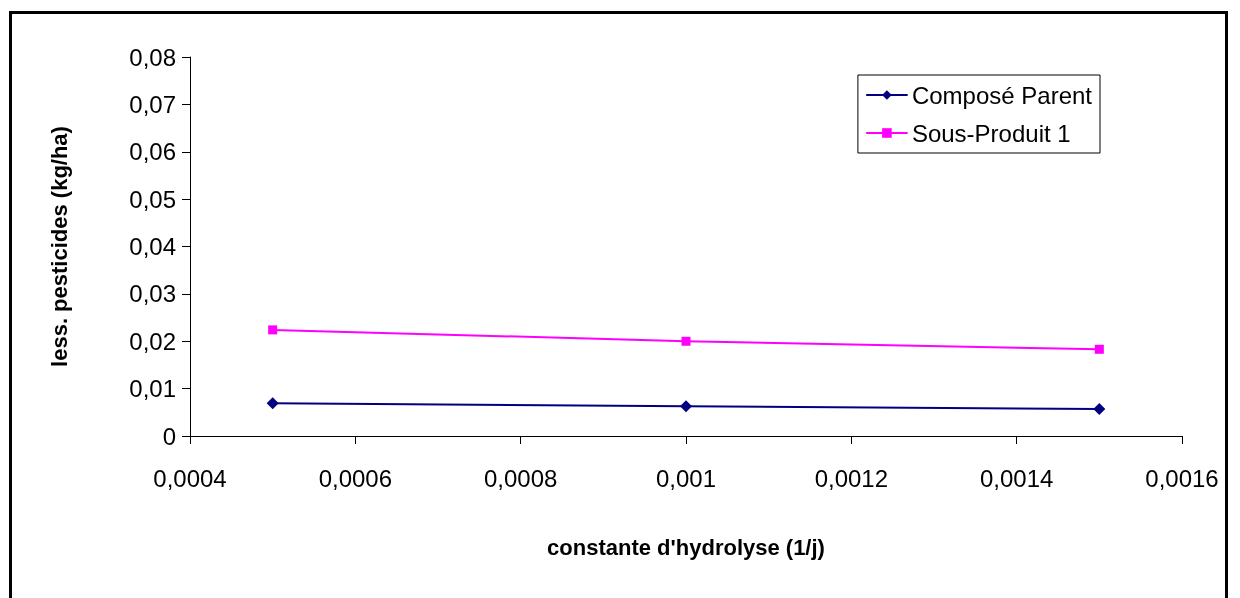 Image resolution: width=1240 pixels, height=598 pixels. Describe the element at coordinates (152, 199) in the screenshot. I see `y-tick-label: 0,05` at that location.